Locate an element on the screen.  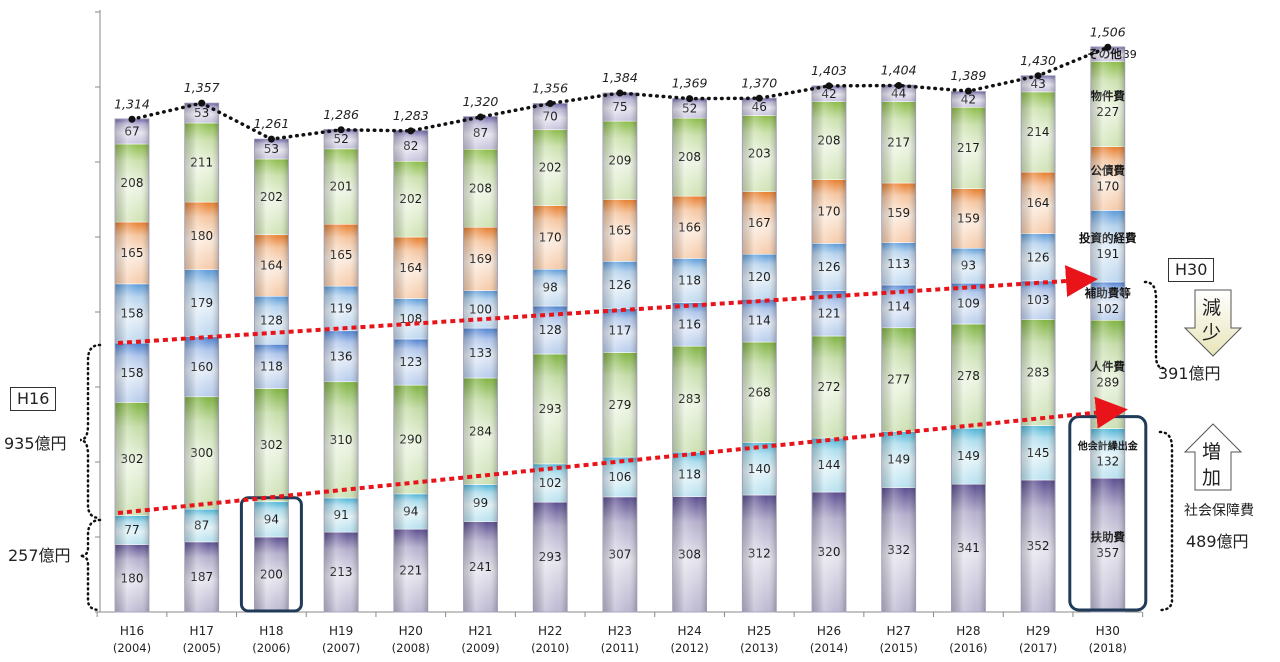
segment-value-label: 118 is located at coordinates (689, 474).